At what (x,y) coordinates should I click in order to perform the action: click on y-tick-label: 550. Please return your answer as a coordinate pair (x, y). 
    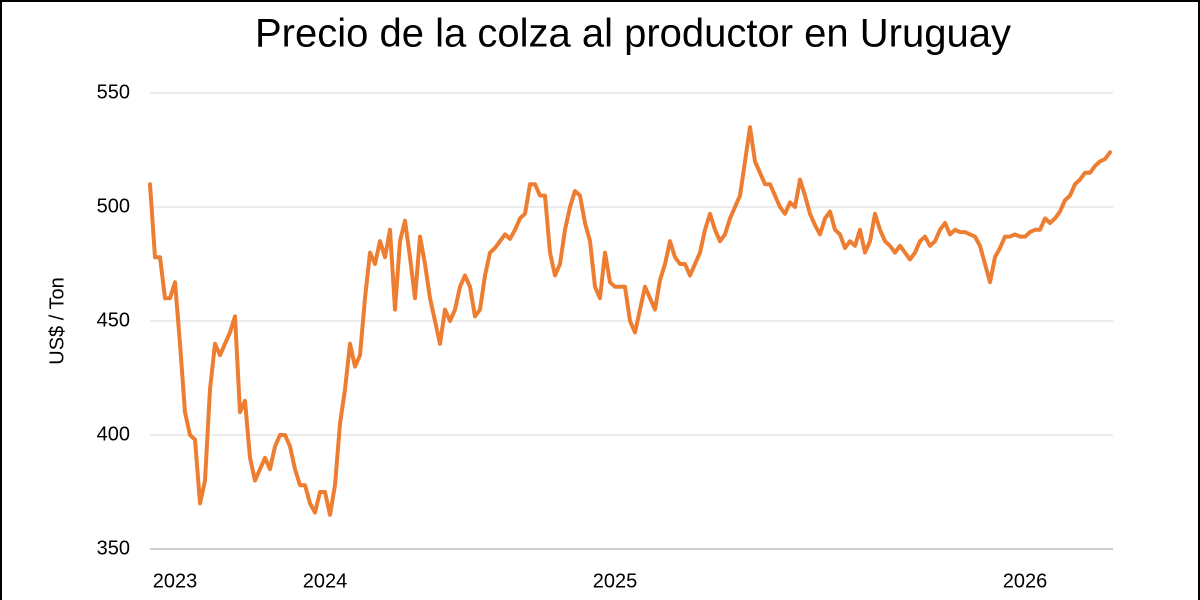
    Looking at the image, I should click on (113, 92).